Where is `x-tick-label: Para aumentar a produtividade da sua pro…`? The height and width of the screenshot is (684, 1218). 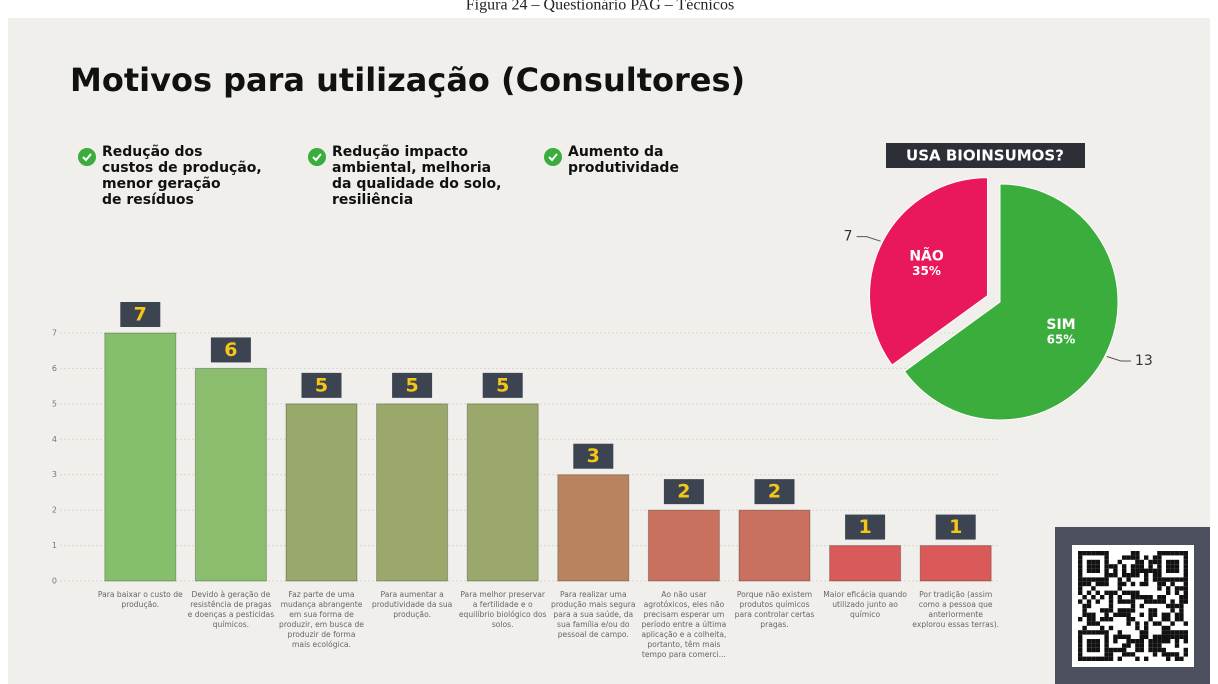
x-tick-label: Para aumentar a produtividade da sua pro… is located at coordinates (412, 604).